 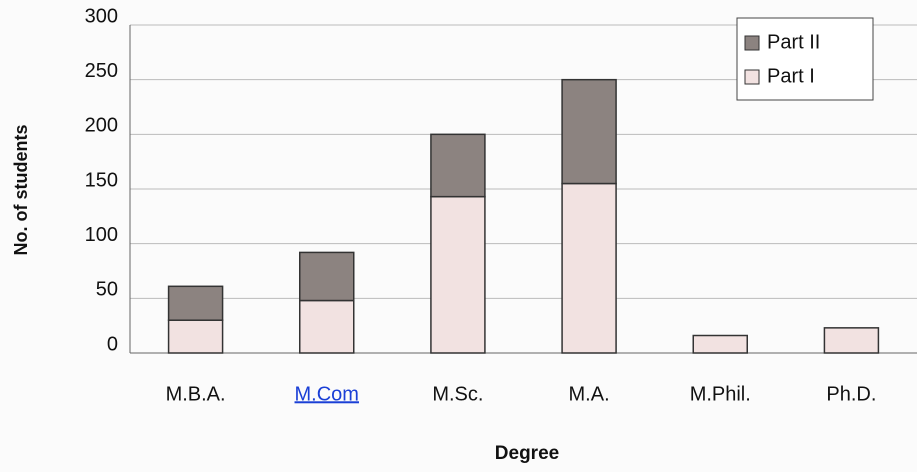 What do you see at coordinates (112, 344) in the screenshot?
I see `y-tick-label: 0` at bounding box center [112, 344].